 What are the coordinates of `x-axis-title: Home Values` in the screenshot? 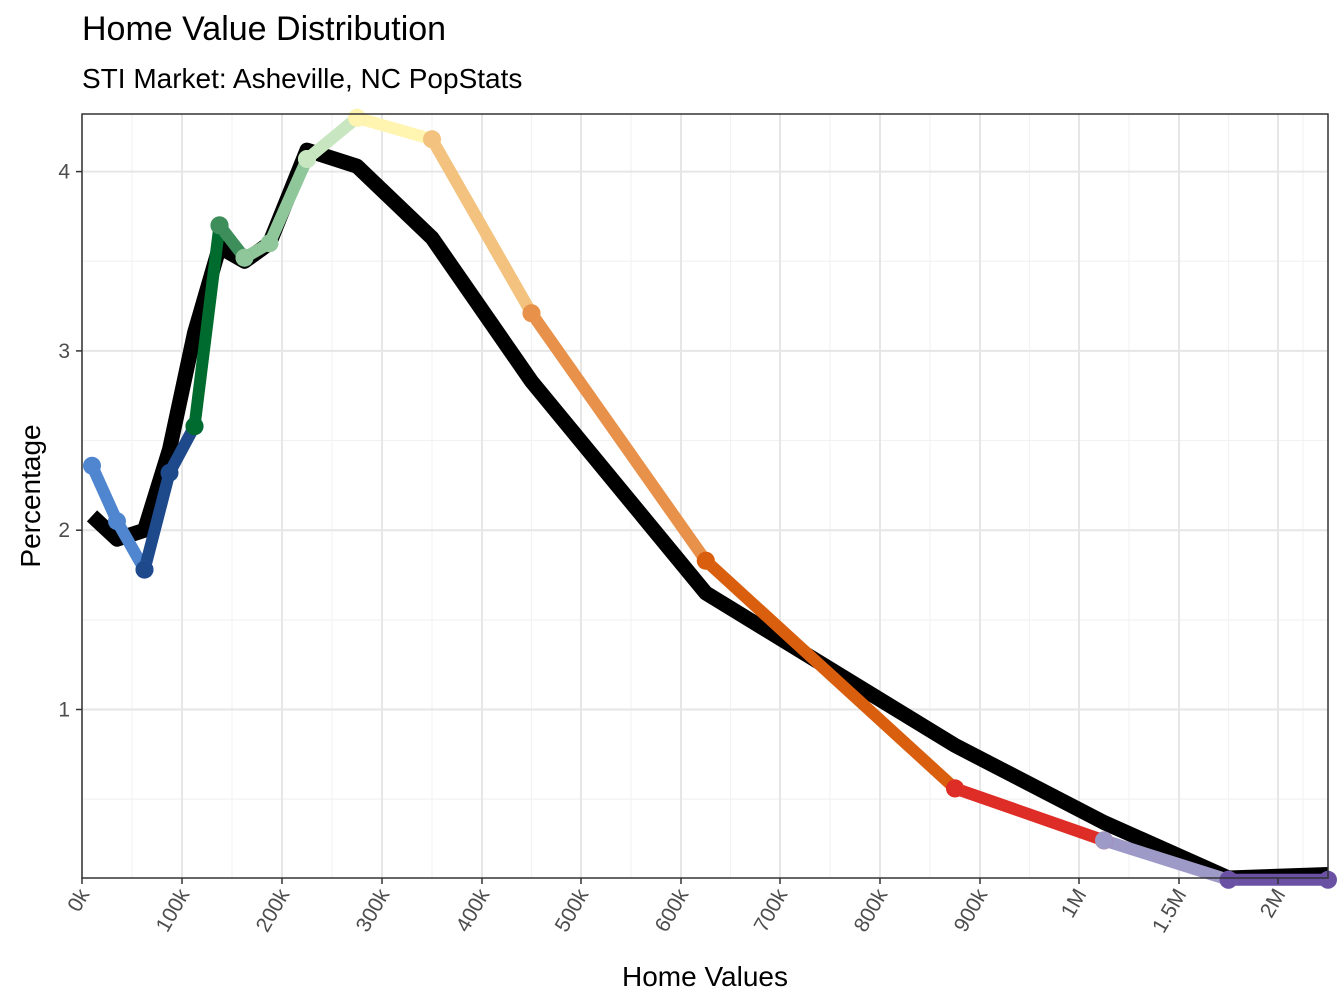 It's located at (705, 976).